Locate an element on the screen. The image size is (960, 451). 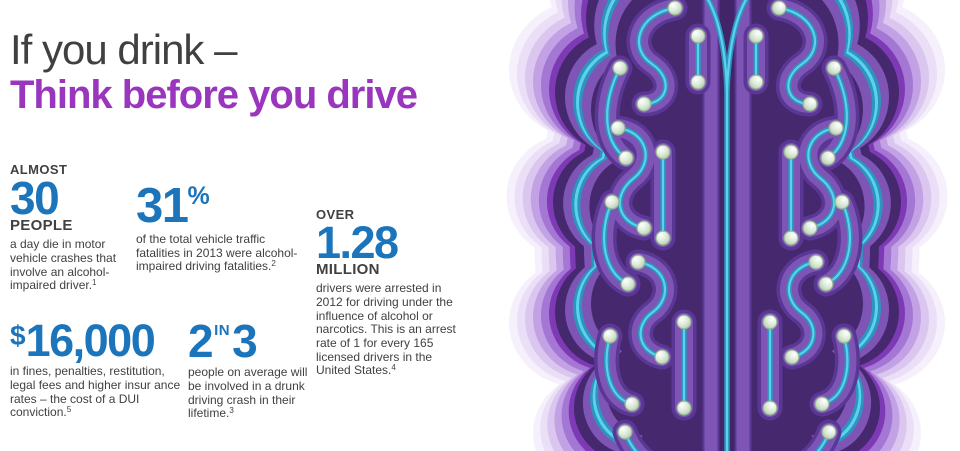
footnote-marker: 2 is located at coordinates (273, 264).